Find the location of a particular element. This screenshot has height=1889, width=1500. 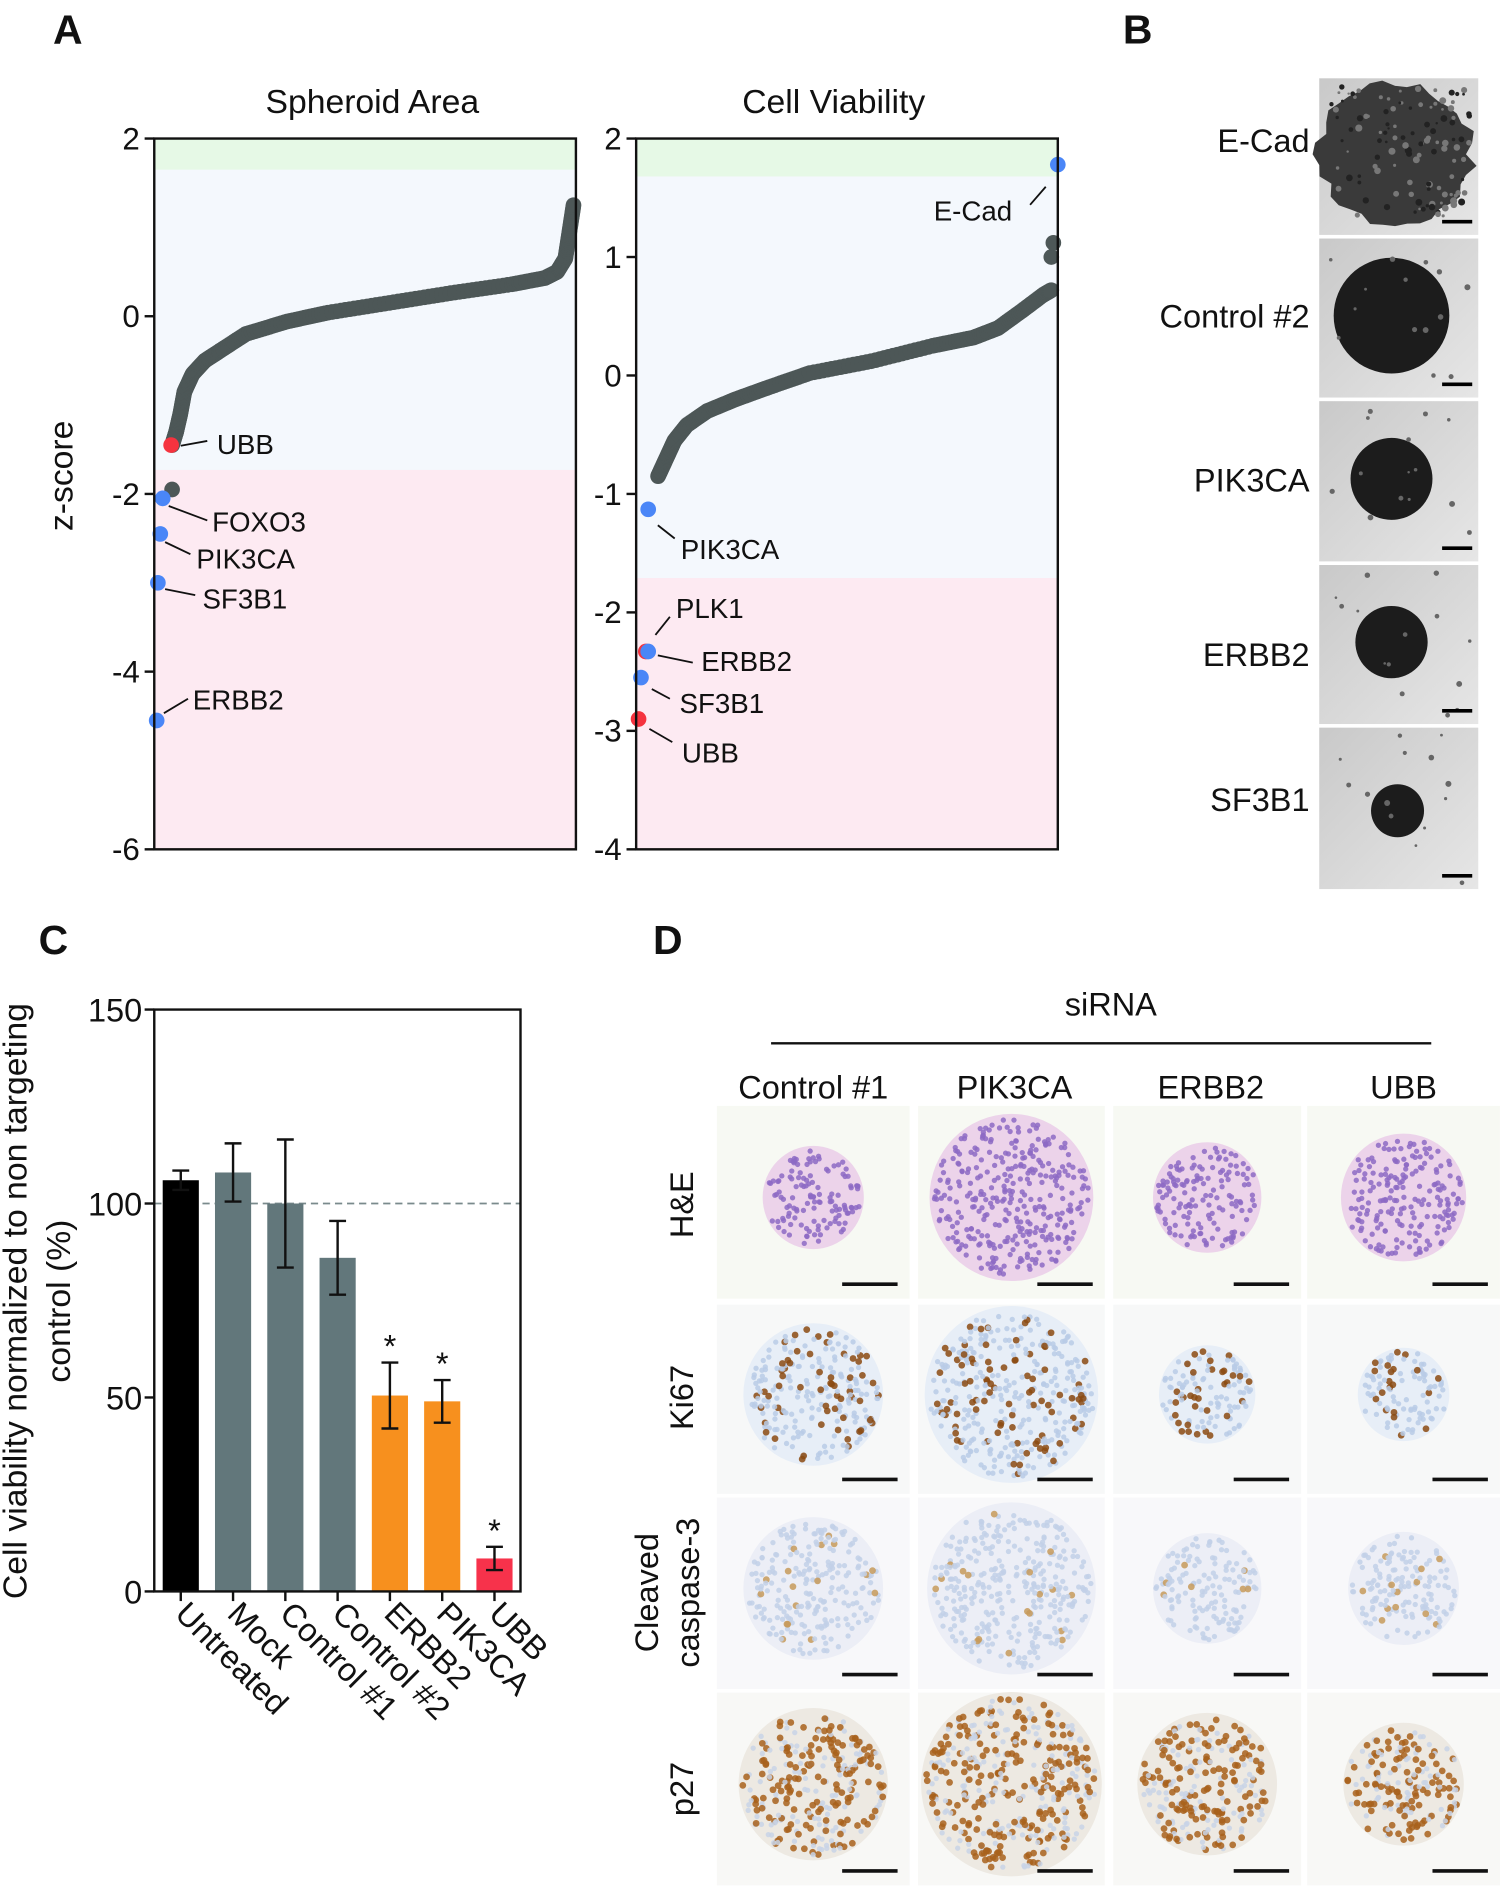

gene-annotations is located at coordinates (185, 577).